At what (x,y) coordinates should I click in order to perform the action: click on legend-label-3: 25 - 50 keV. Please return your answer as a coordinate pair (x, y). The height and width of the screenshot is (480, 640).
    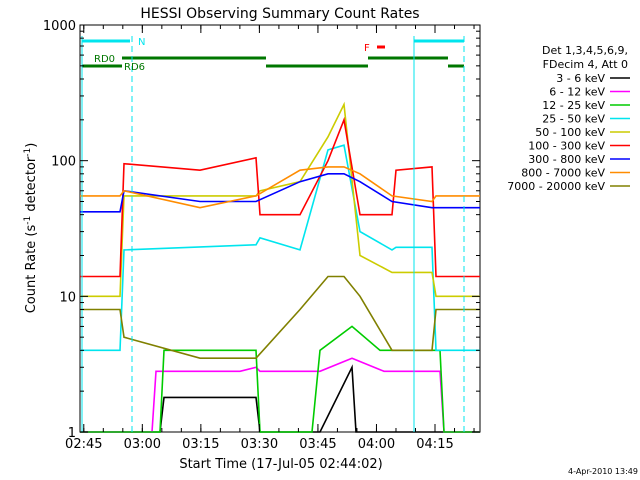
    Looking at the image, I should click on (573, 119).